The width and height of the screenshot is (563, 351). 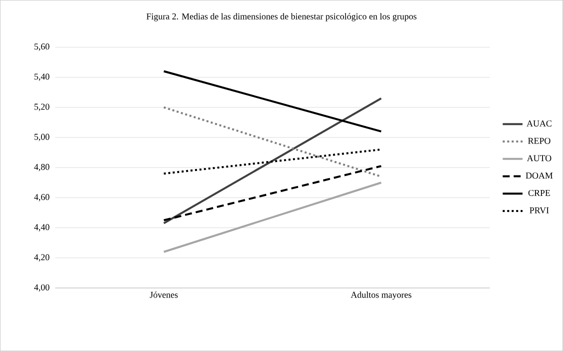 I want to click on legend-label: CRPE, so click(x=539, y=193).